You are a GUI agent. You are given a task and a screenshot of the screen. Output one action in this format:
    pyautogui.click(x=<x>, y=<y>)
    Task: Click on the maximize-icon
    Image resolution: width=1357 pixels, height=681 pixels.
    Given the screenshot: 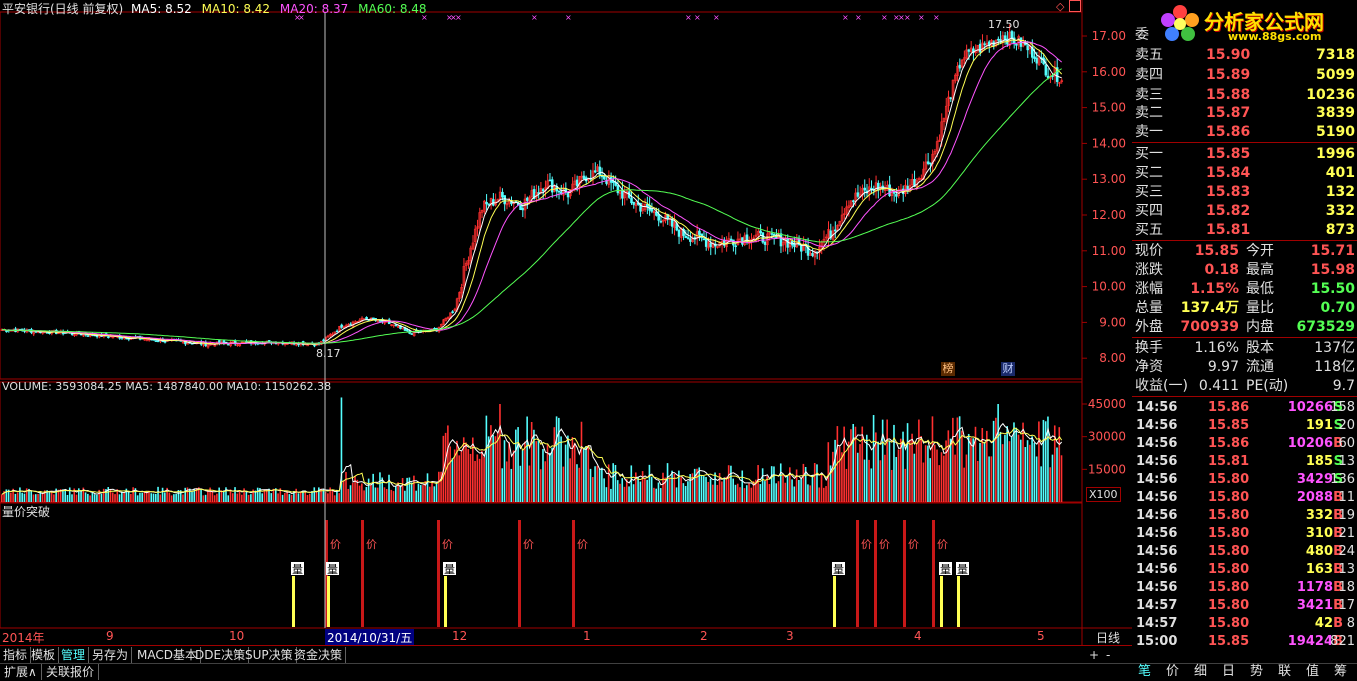 What is the action you would take?
    pyautogui.click(x=1075, y=6)
    